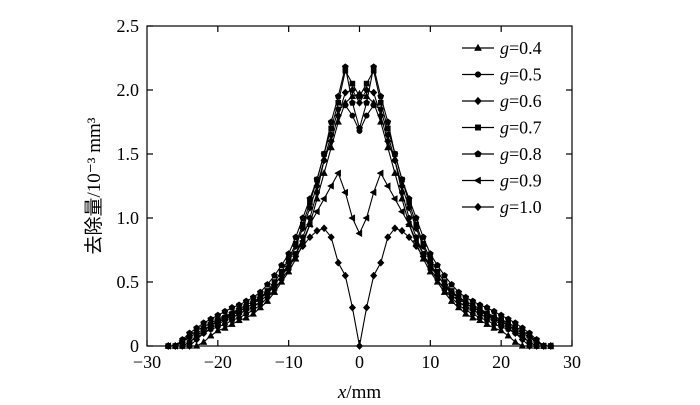 Image resolution: width=700 pixels, height=405 pixels. I want to click on x-axis-unit: /mm, so click(363, 392).